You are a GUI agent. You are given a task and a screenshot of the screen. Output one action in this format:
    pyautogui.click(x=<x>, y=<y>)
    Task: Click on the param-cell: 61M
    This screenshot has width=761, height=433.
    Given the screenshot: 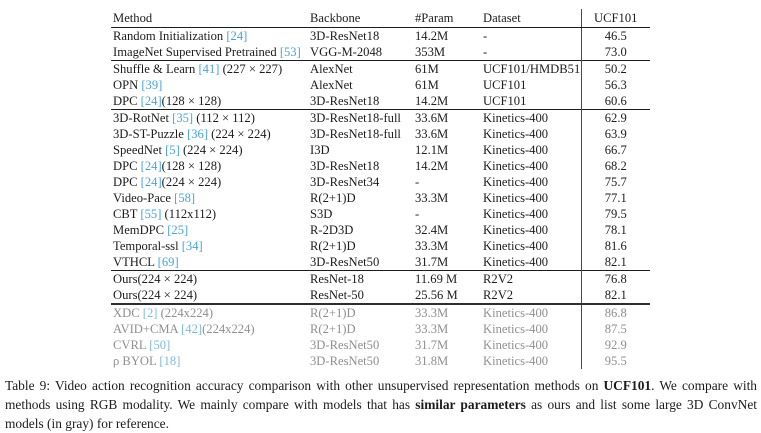 What is the action you would take?
    pyautogui.click(x=427, y=85)
    